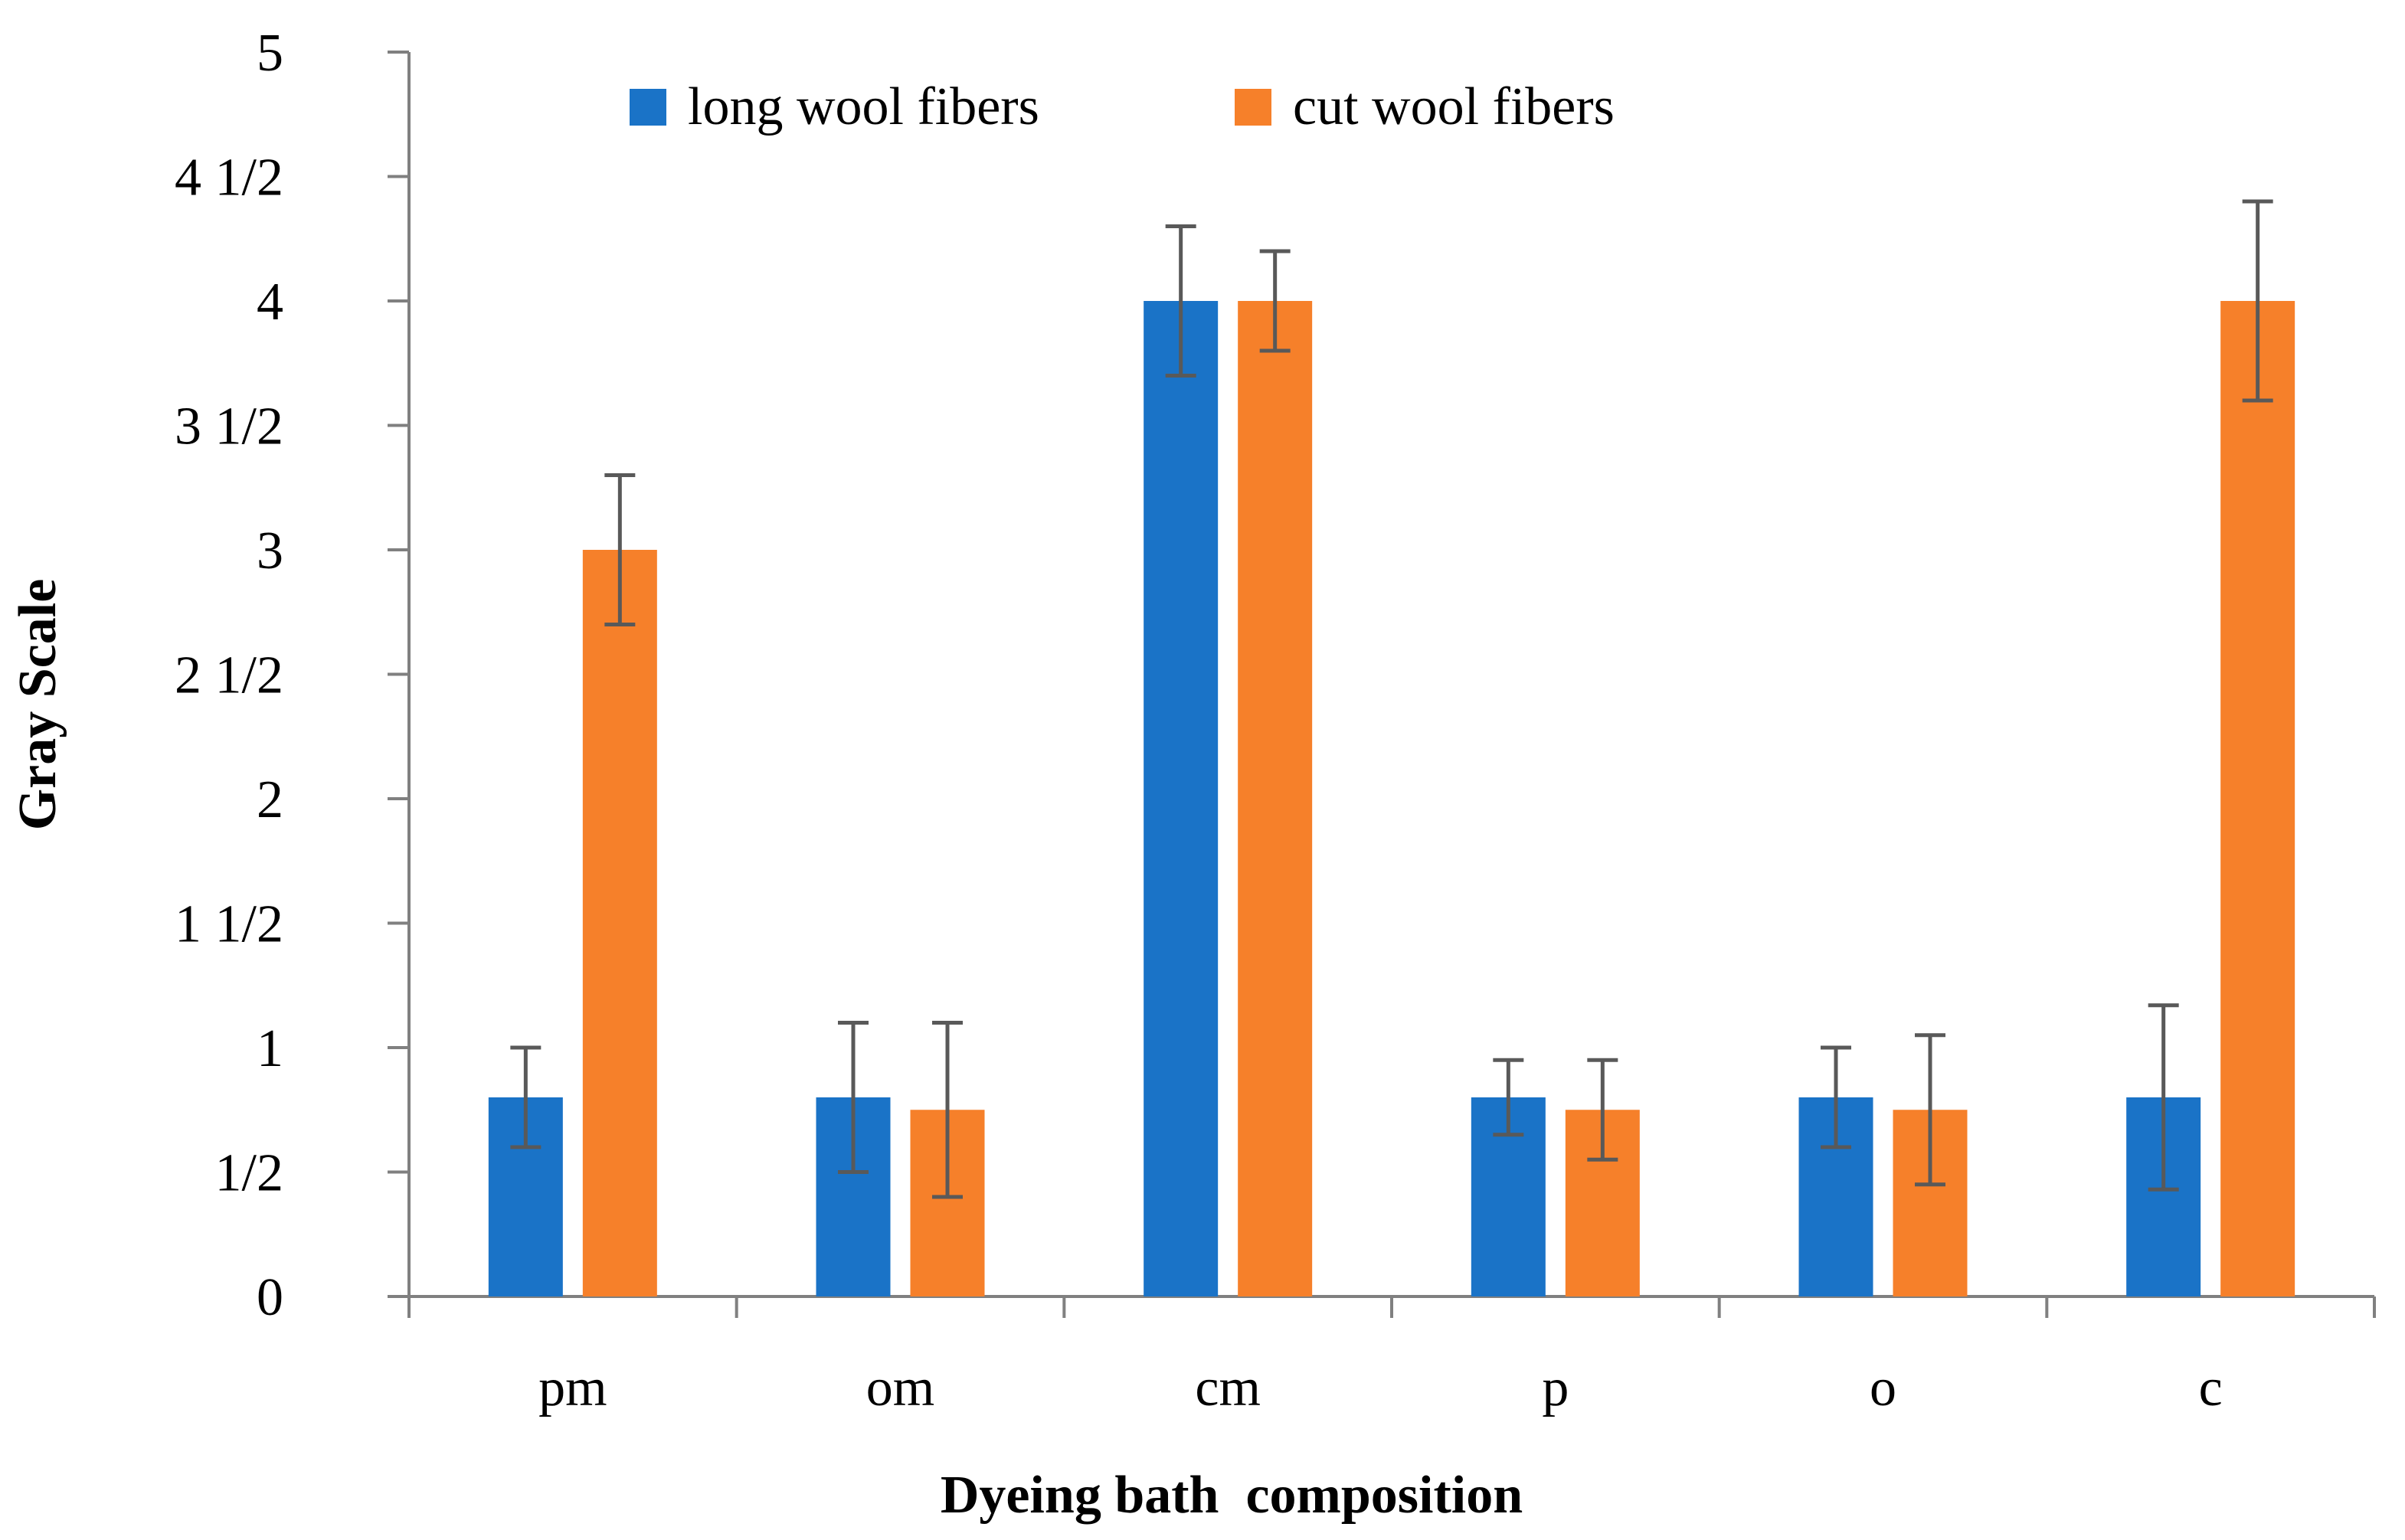  I want to click on y-tick-label: 2, so click(270, 799).